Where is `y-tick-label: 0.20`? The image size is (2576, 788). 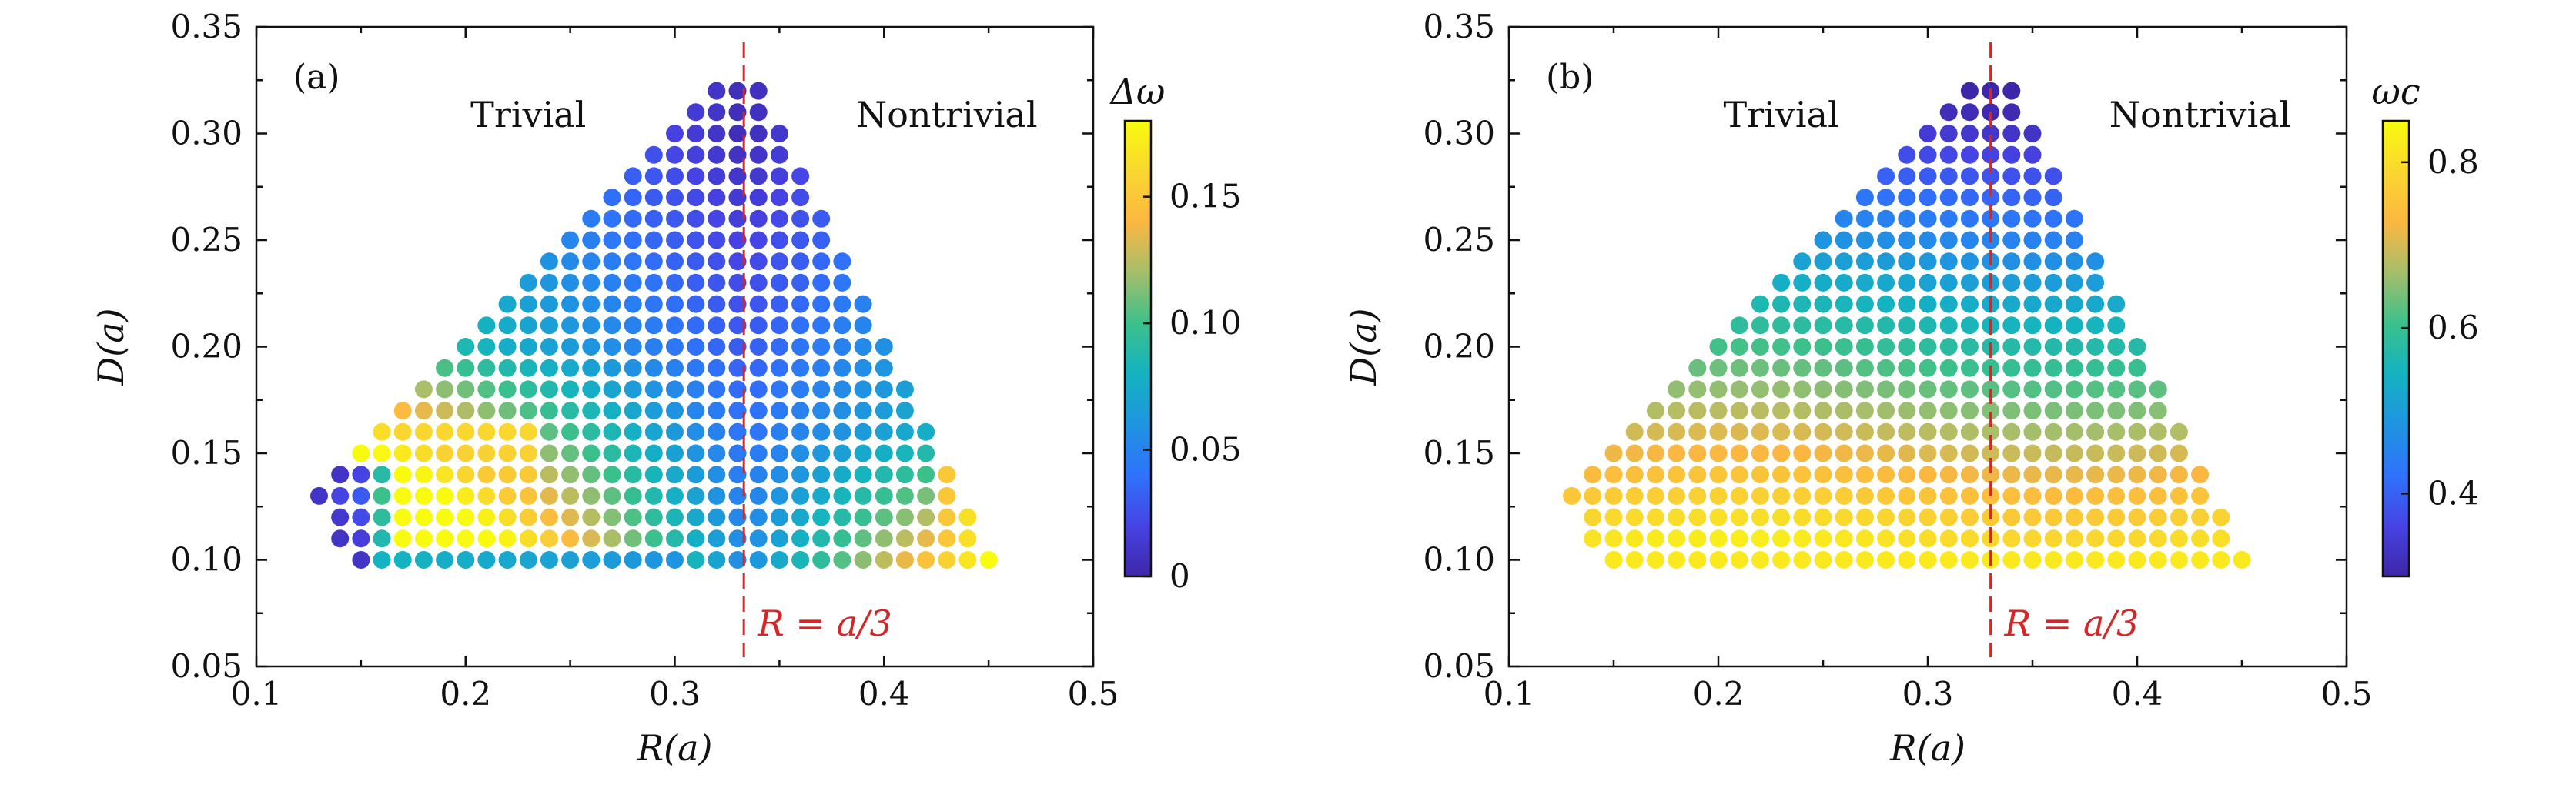
y-tick-label: 0.20 is located at coordinates (206, 347).